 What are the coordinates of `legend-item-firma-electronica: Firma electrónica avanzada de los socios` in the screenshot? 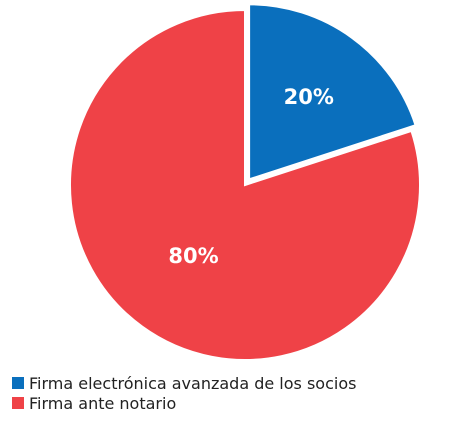 It's located at (184, 383).